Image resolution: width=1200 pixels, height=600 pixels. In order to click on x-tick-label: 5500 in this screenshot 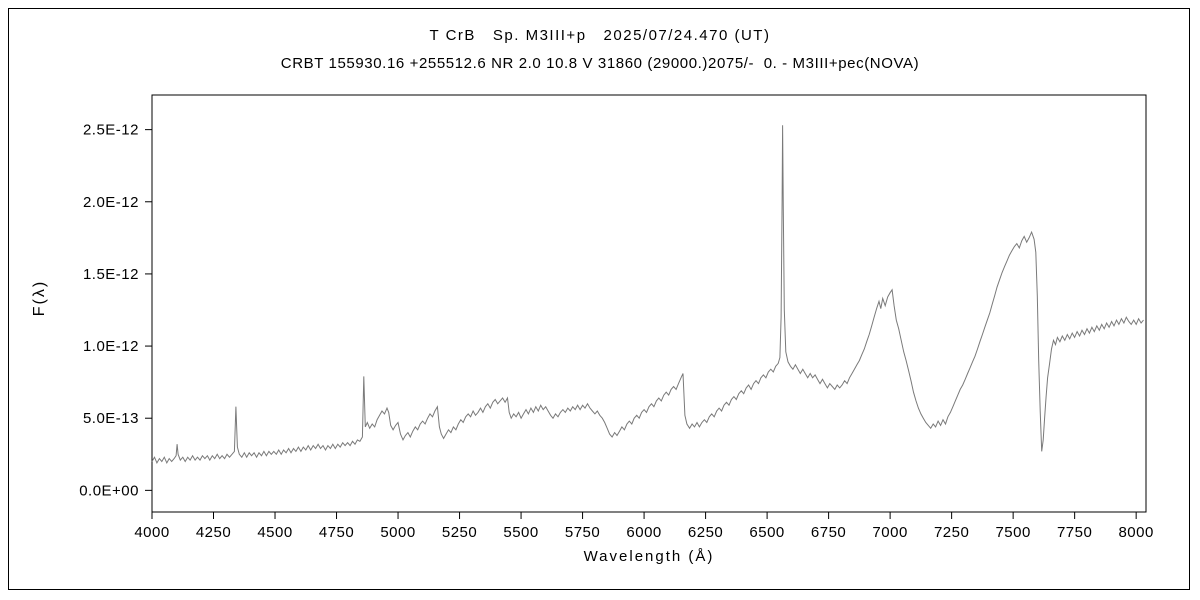, I will do `click(520, 532)`.